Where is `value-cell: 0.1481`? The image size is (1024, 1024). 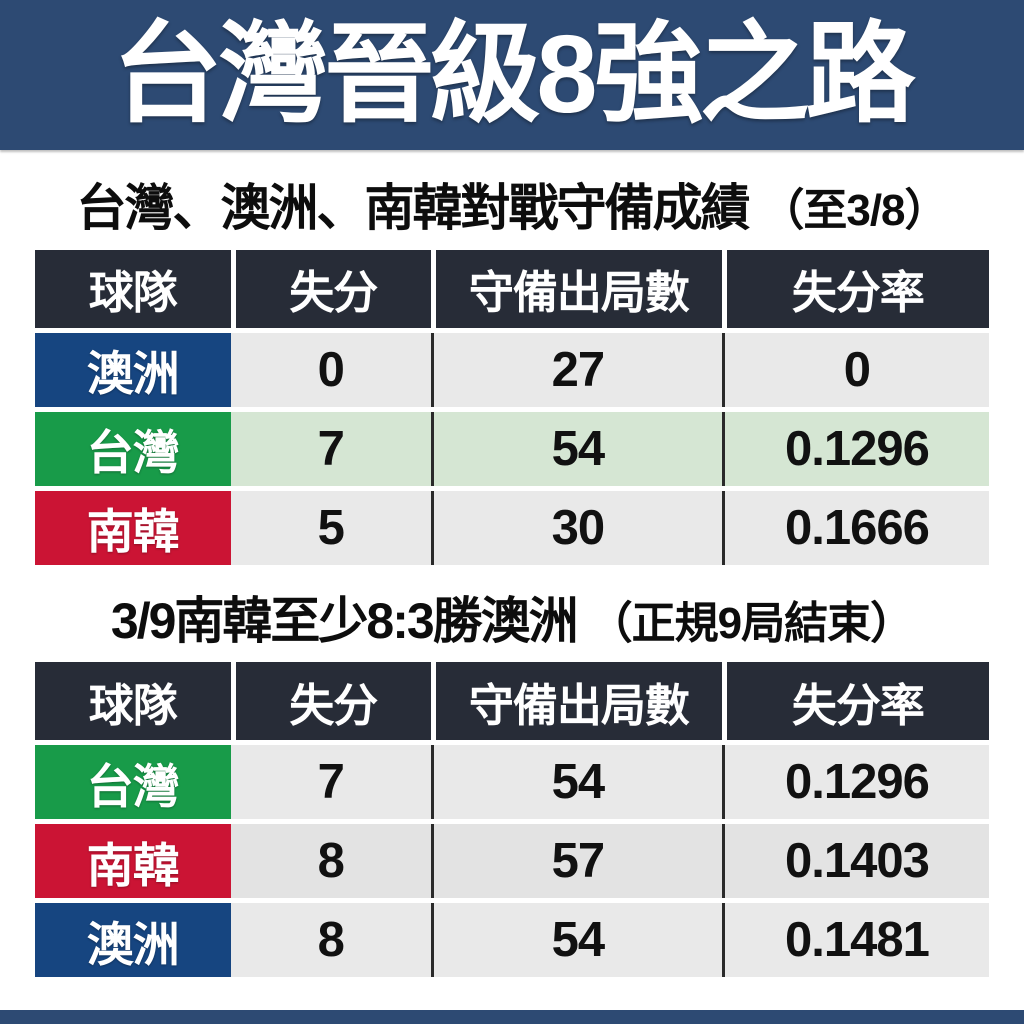 value-cell: 0.1481 is located at coordinates (855, 940).